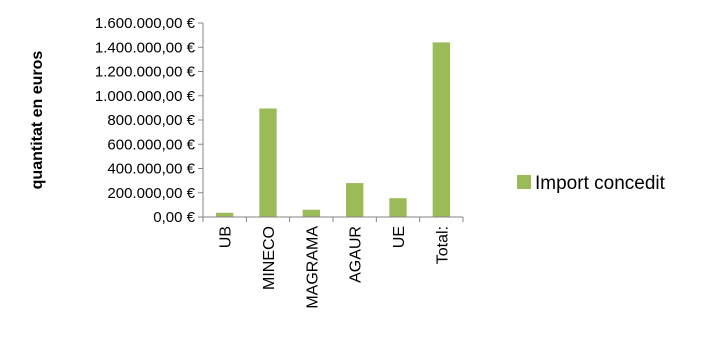 Image resolution: width=709 pixels, height=355 pixels. What do you see at coordinates (151, 169) in the screenshot?
I see `y-tick-label: 400.000,00 €` at bounding box center [151, 169].